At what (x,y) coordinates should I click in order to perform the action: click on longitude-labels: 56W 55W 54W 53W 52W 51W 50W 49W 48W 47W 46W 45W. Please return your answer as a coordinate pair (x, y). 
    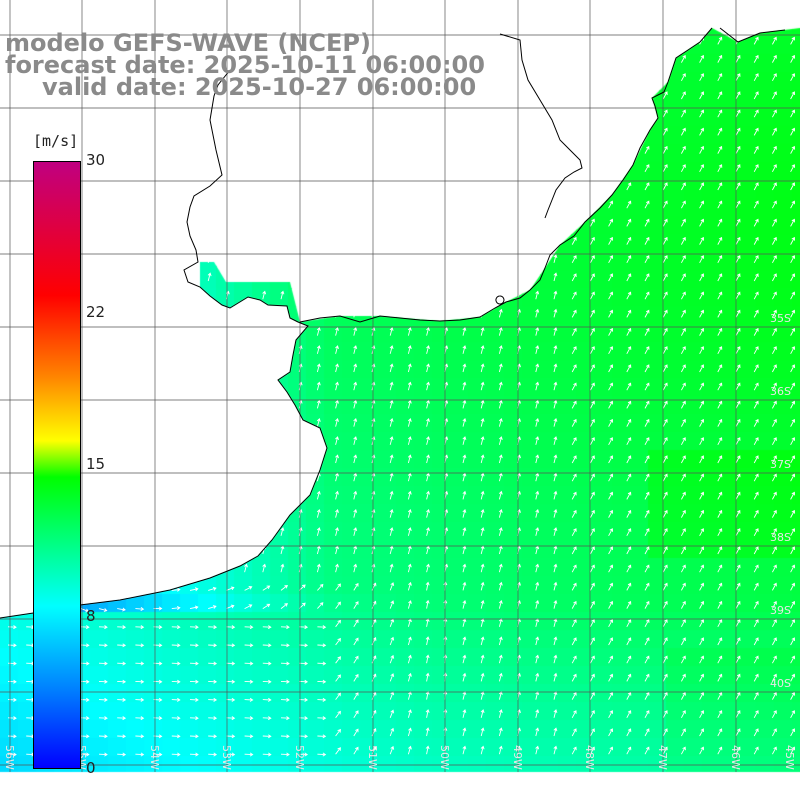
    Looking at the image, I should click on (399, 757).